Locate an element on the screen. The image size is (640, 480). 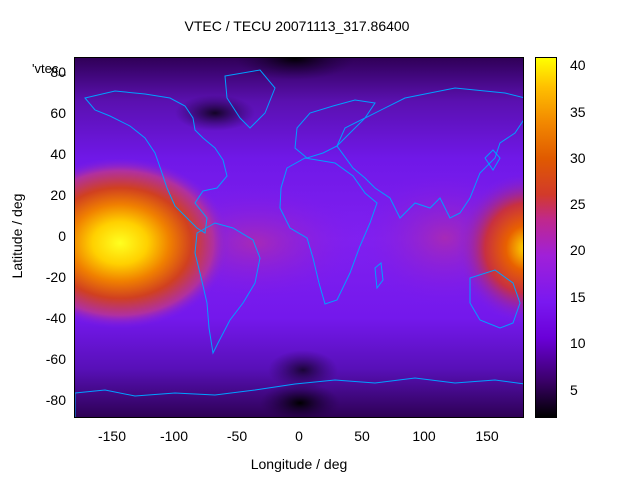
colorbar-tick-label: 5 is located at coordinates (574, 390).